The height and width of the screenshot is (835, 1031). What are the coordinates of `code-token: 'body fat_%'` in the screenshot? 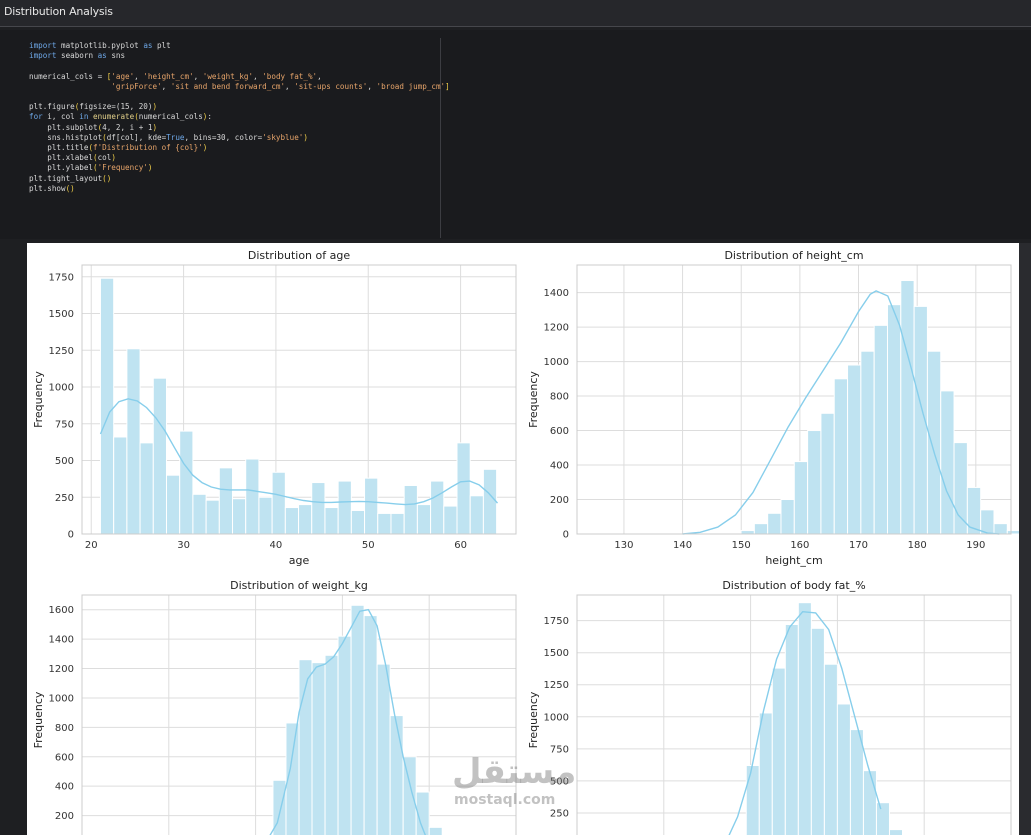 It's located at (290, 76).